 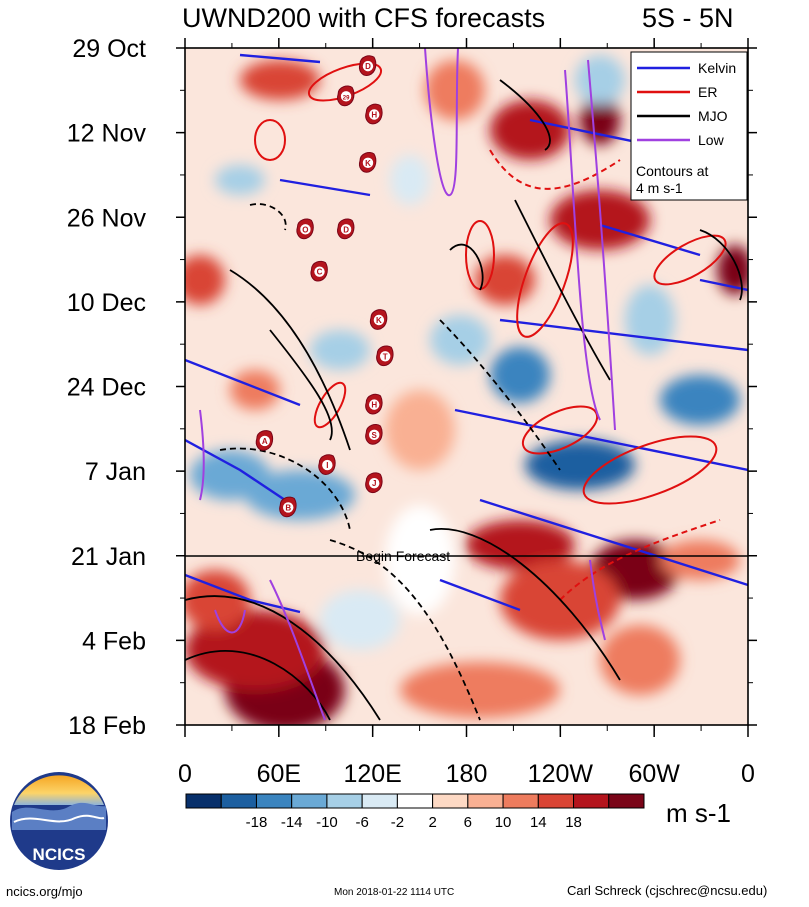 I want to click on y-tick-label: 29 Oct, so click(x=109, y=49).